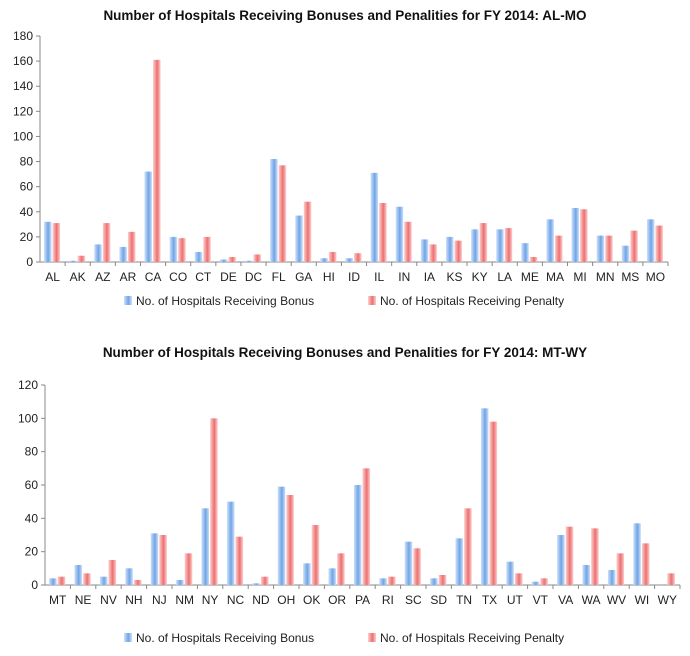  I want to click on x-tick-label-ma: MA, so click(555, 277).